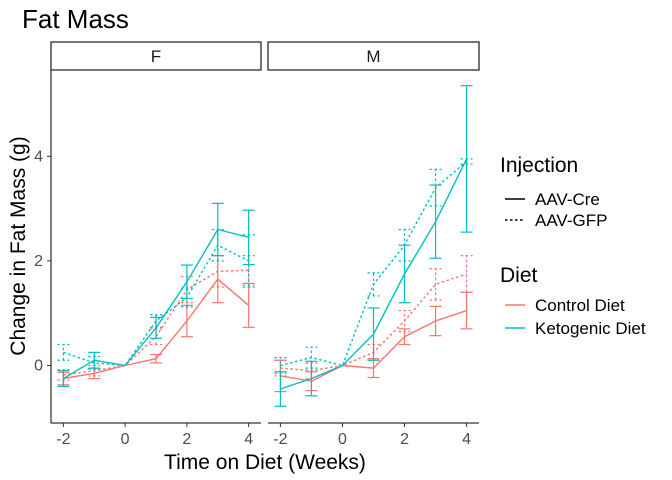  I want to click on strip-label-m: M, so click(373, 56).